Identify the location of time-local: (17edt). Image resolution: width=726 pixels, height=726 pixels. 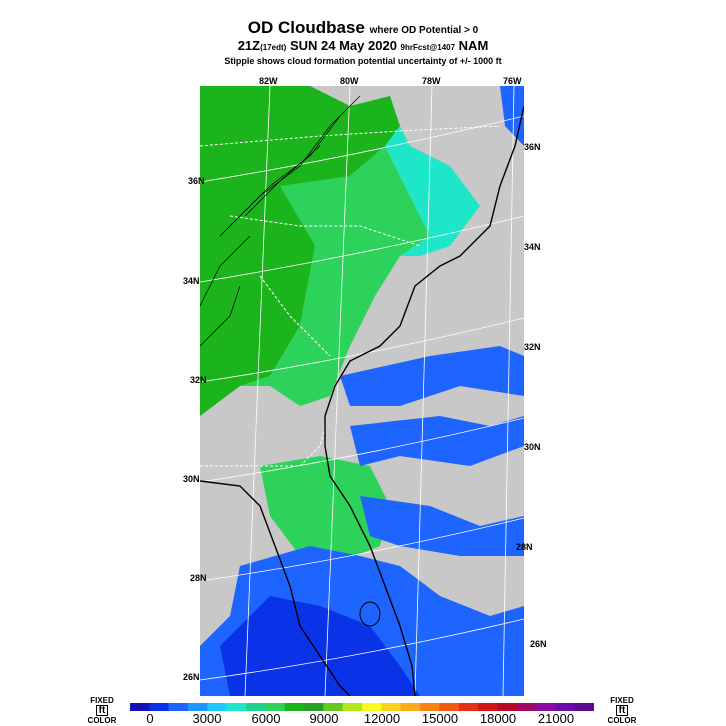
(273, 47).